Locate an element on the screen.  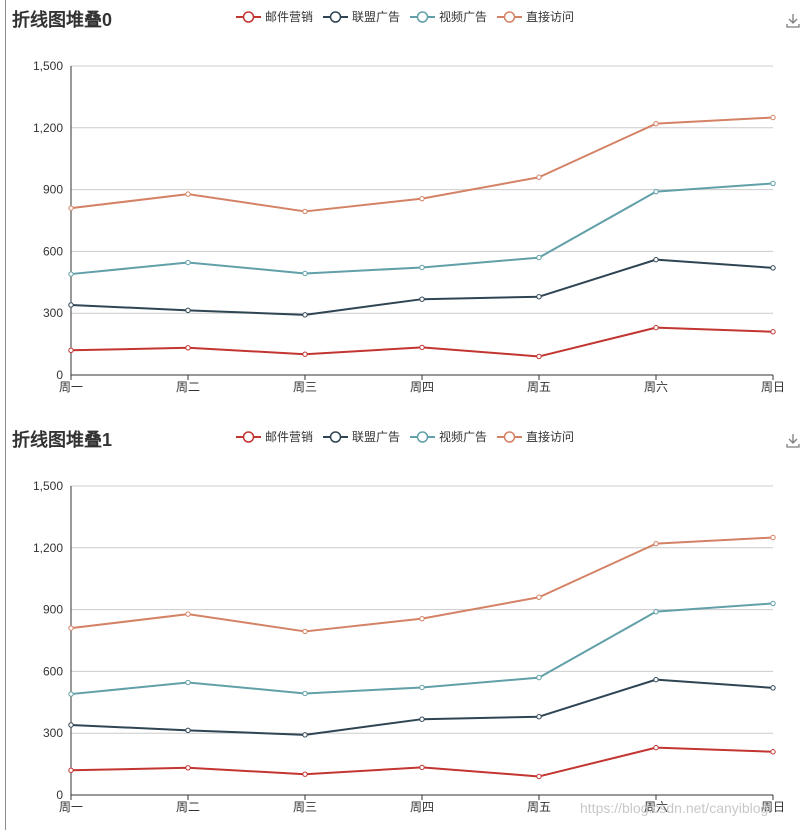
x-tick-label: 周二 is located at coordinates (188, 387).